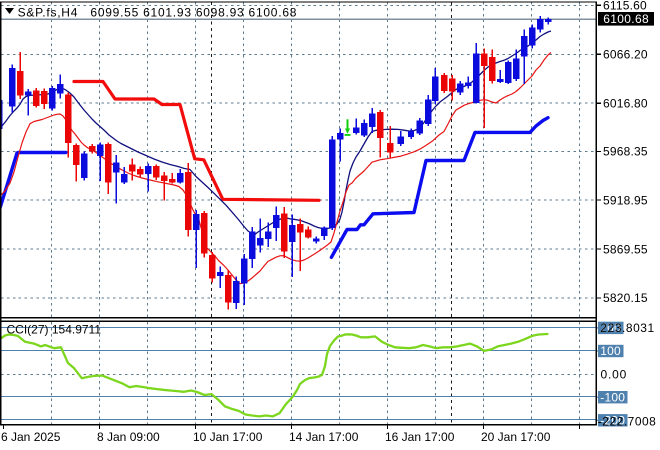 Image resolution: width=660 pixels, height=450 pixels. I want to click on svg-text: 0.00, so click(614, 374).